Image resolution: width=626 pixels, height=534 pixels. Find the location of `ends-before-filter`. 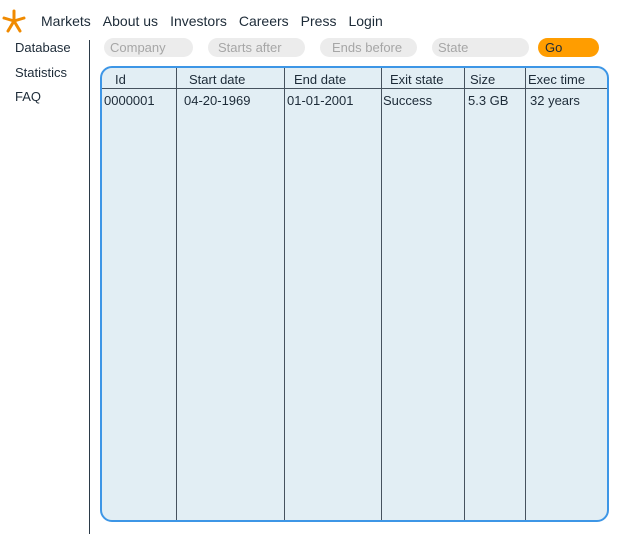

ends-before-filter is located at coordinates (368, 47).